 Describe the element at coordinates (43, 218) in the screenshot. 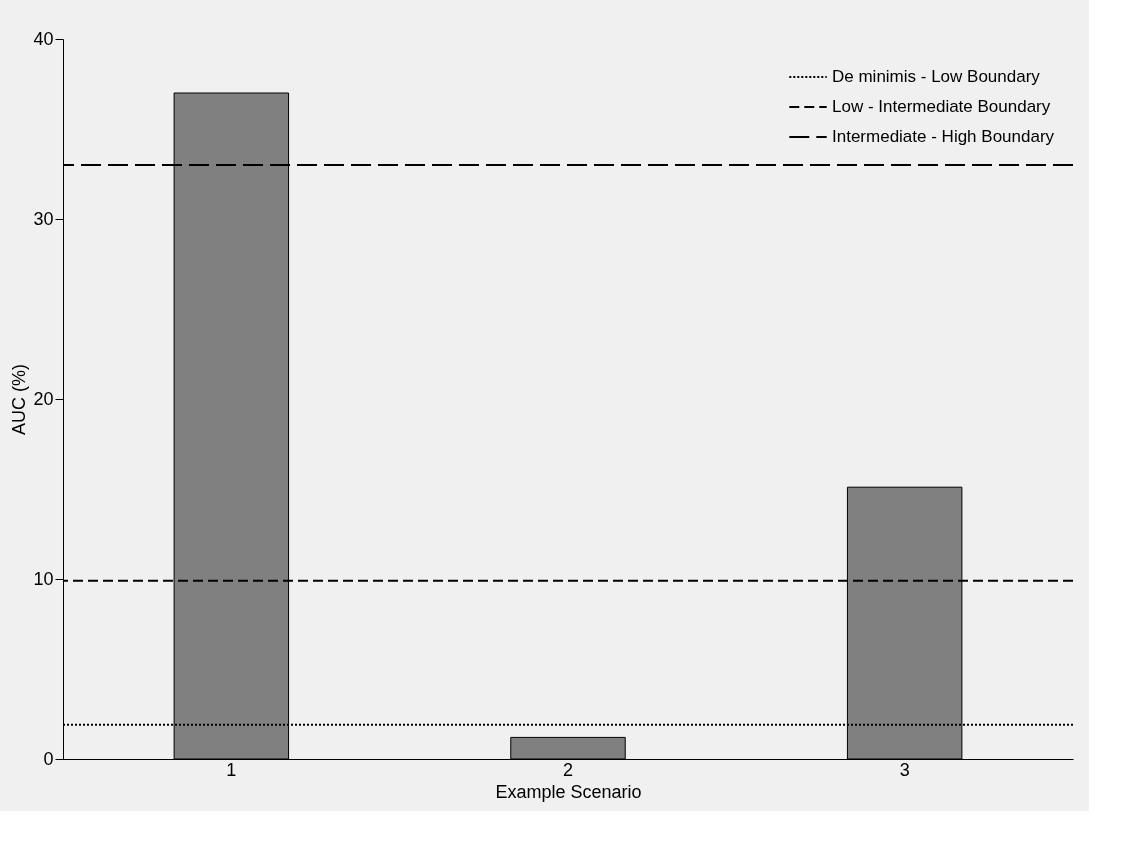

I see `y-tick-label: 30` at that location.